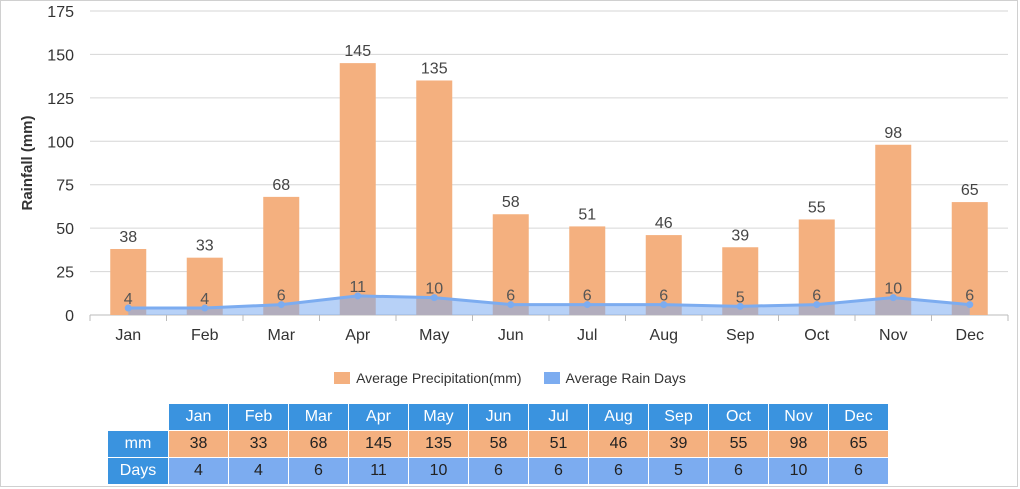  I want to click on table-cell-mm: 39, so click(678, 444).